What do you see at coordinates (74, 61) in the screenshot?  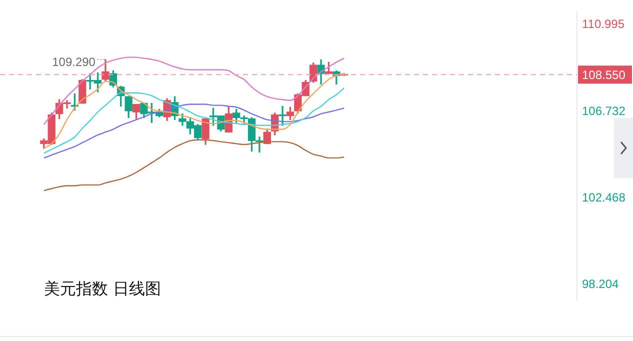 I see `annotation: 109.290` at bounding box center [74, 61].